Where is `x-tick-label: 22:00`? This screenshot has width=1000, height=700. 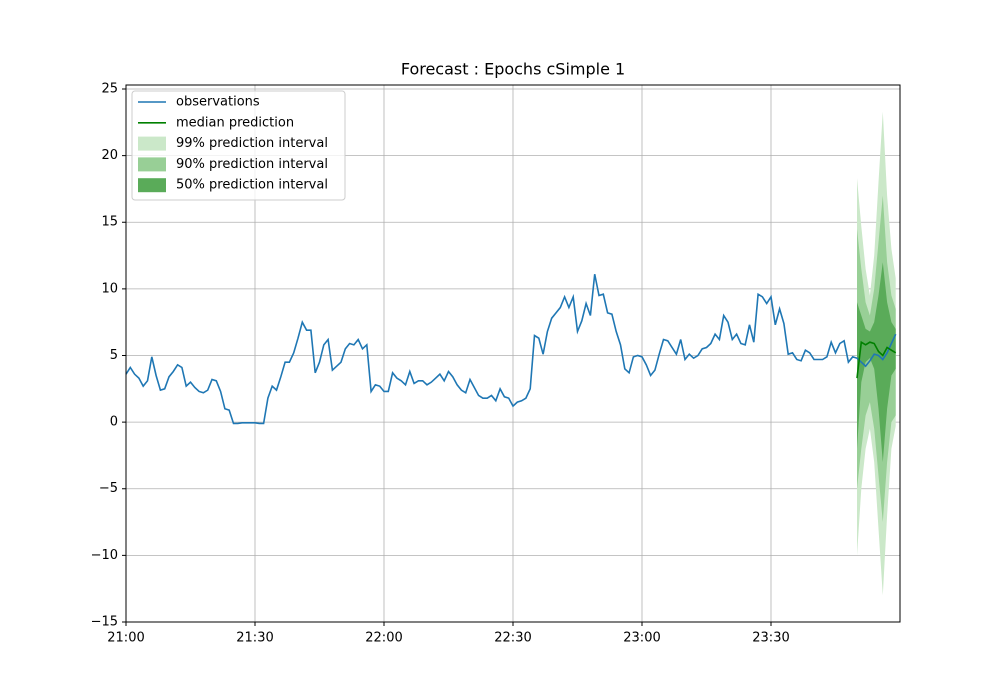
x-tick-label: 22:00 is located at coordinates (383, 638).